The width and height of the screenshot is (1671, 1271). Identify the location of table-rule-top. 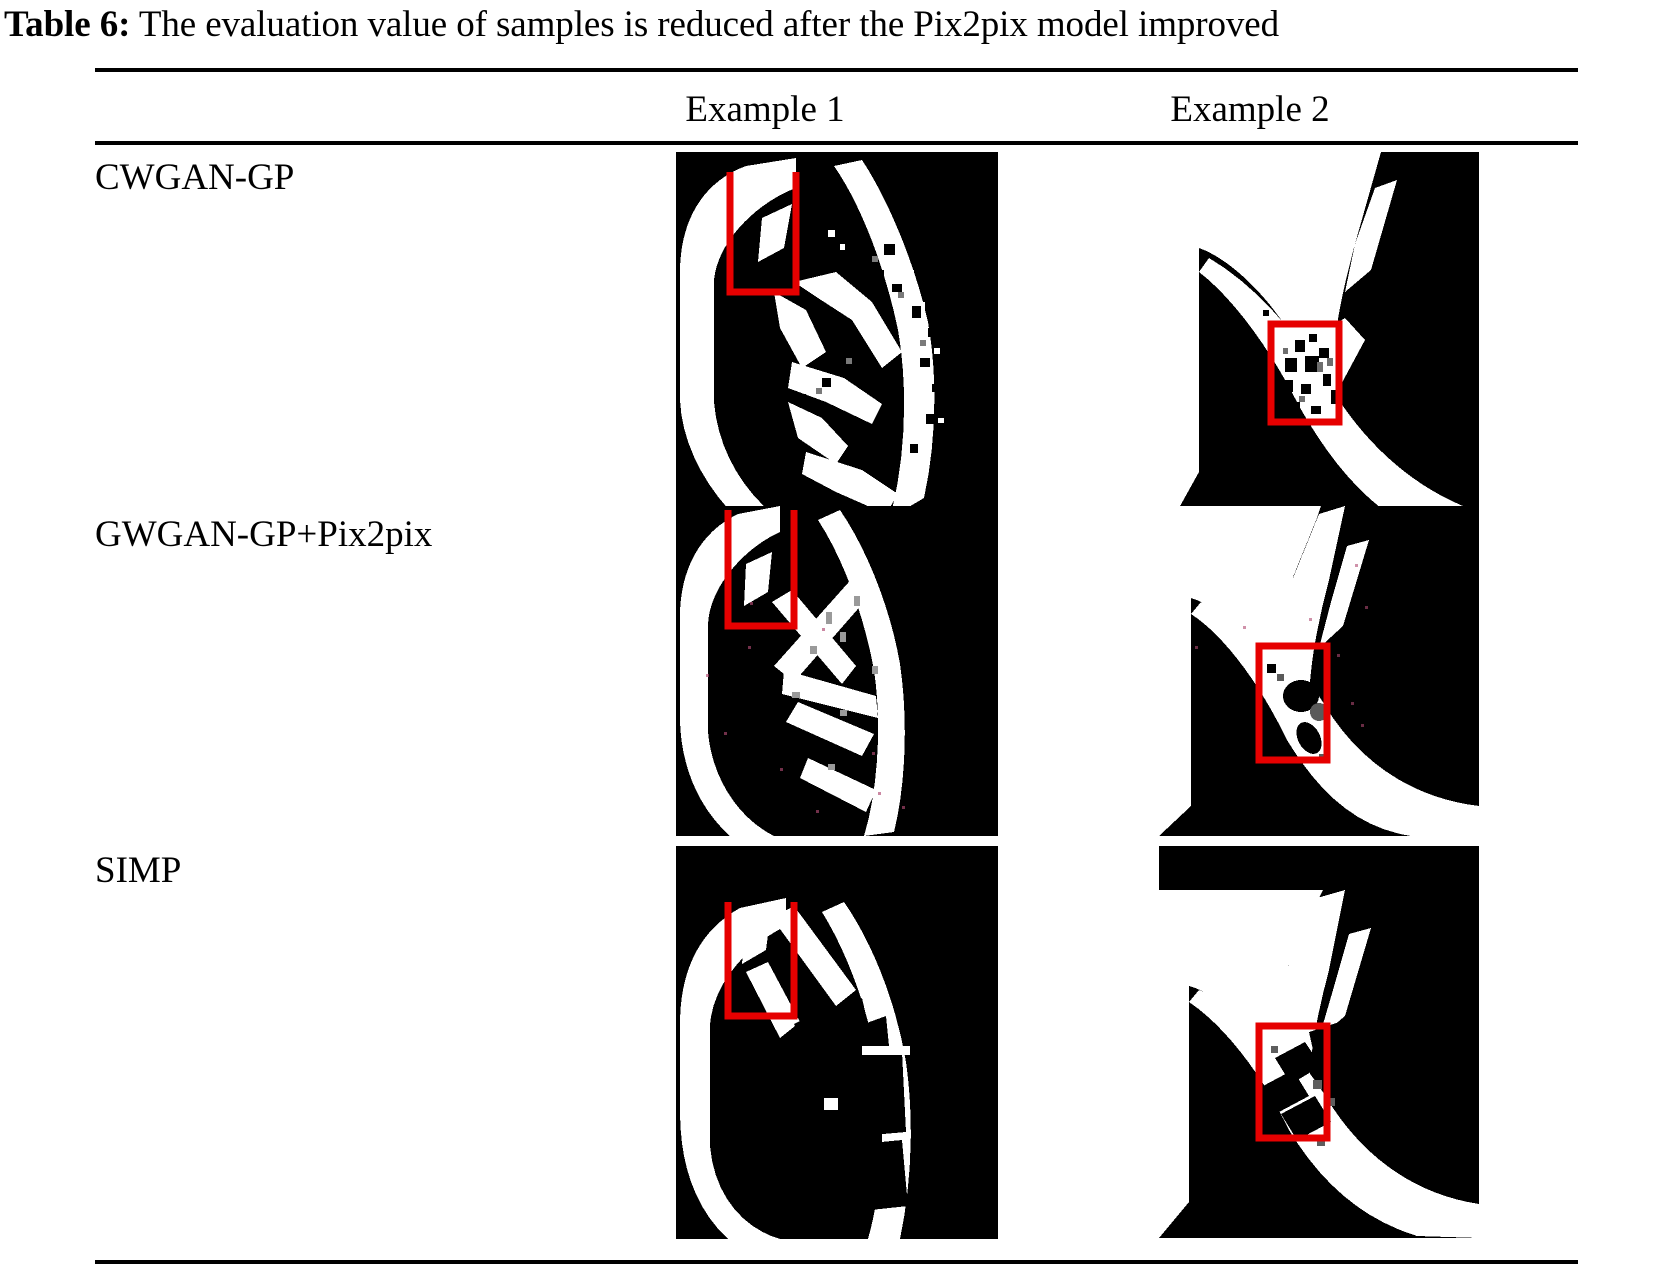
(836, 70).